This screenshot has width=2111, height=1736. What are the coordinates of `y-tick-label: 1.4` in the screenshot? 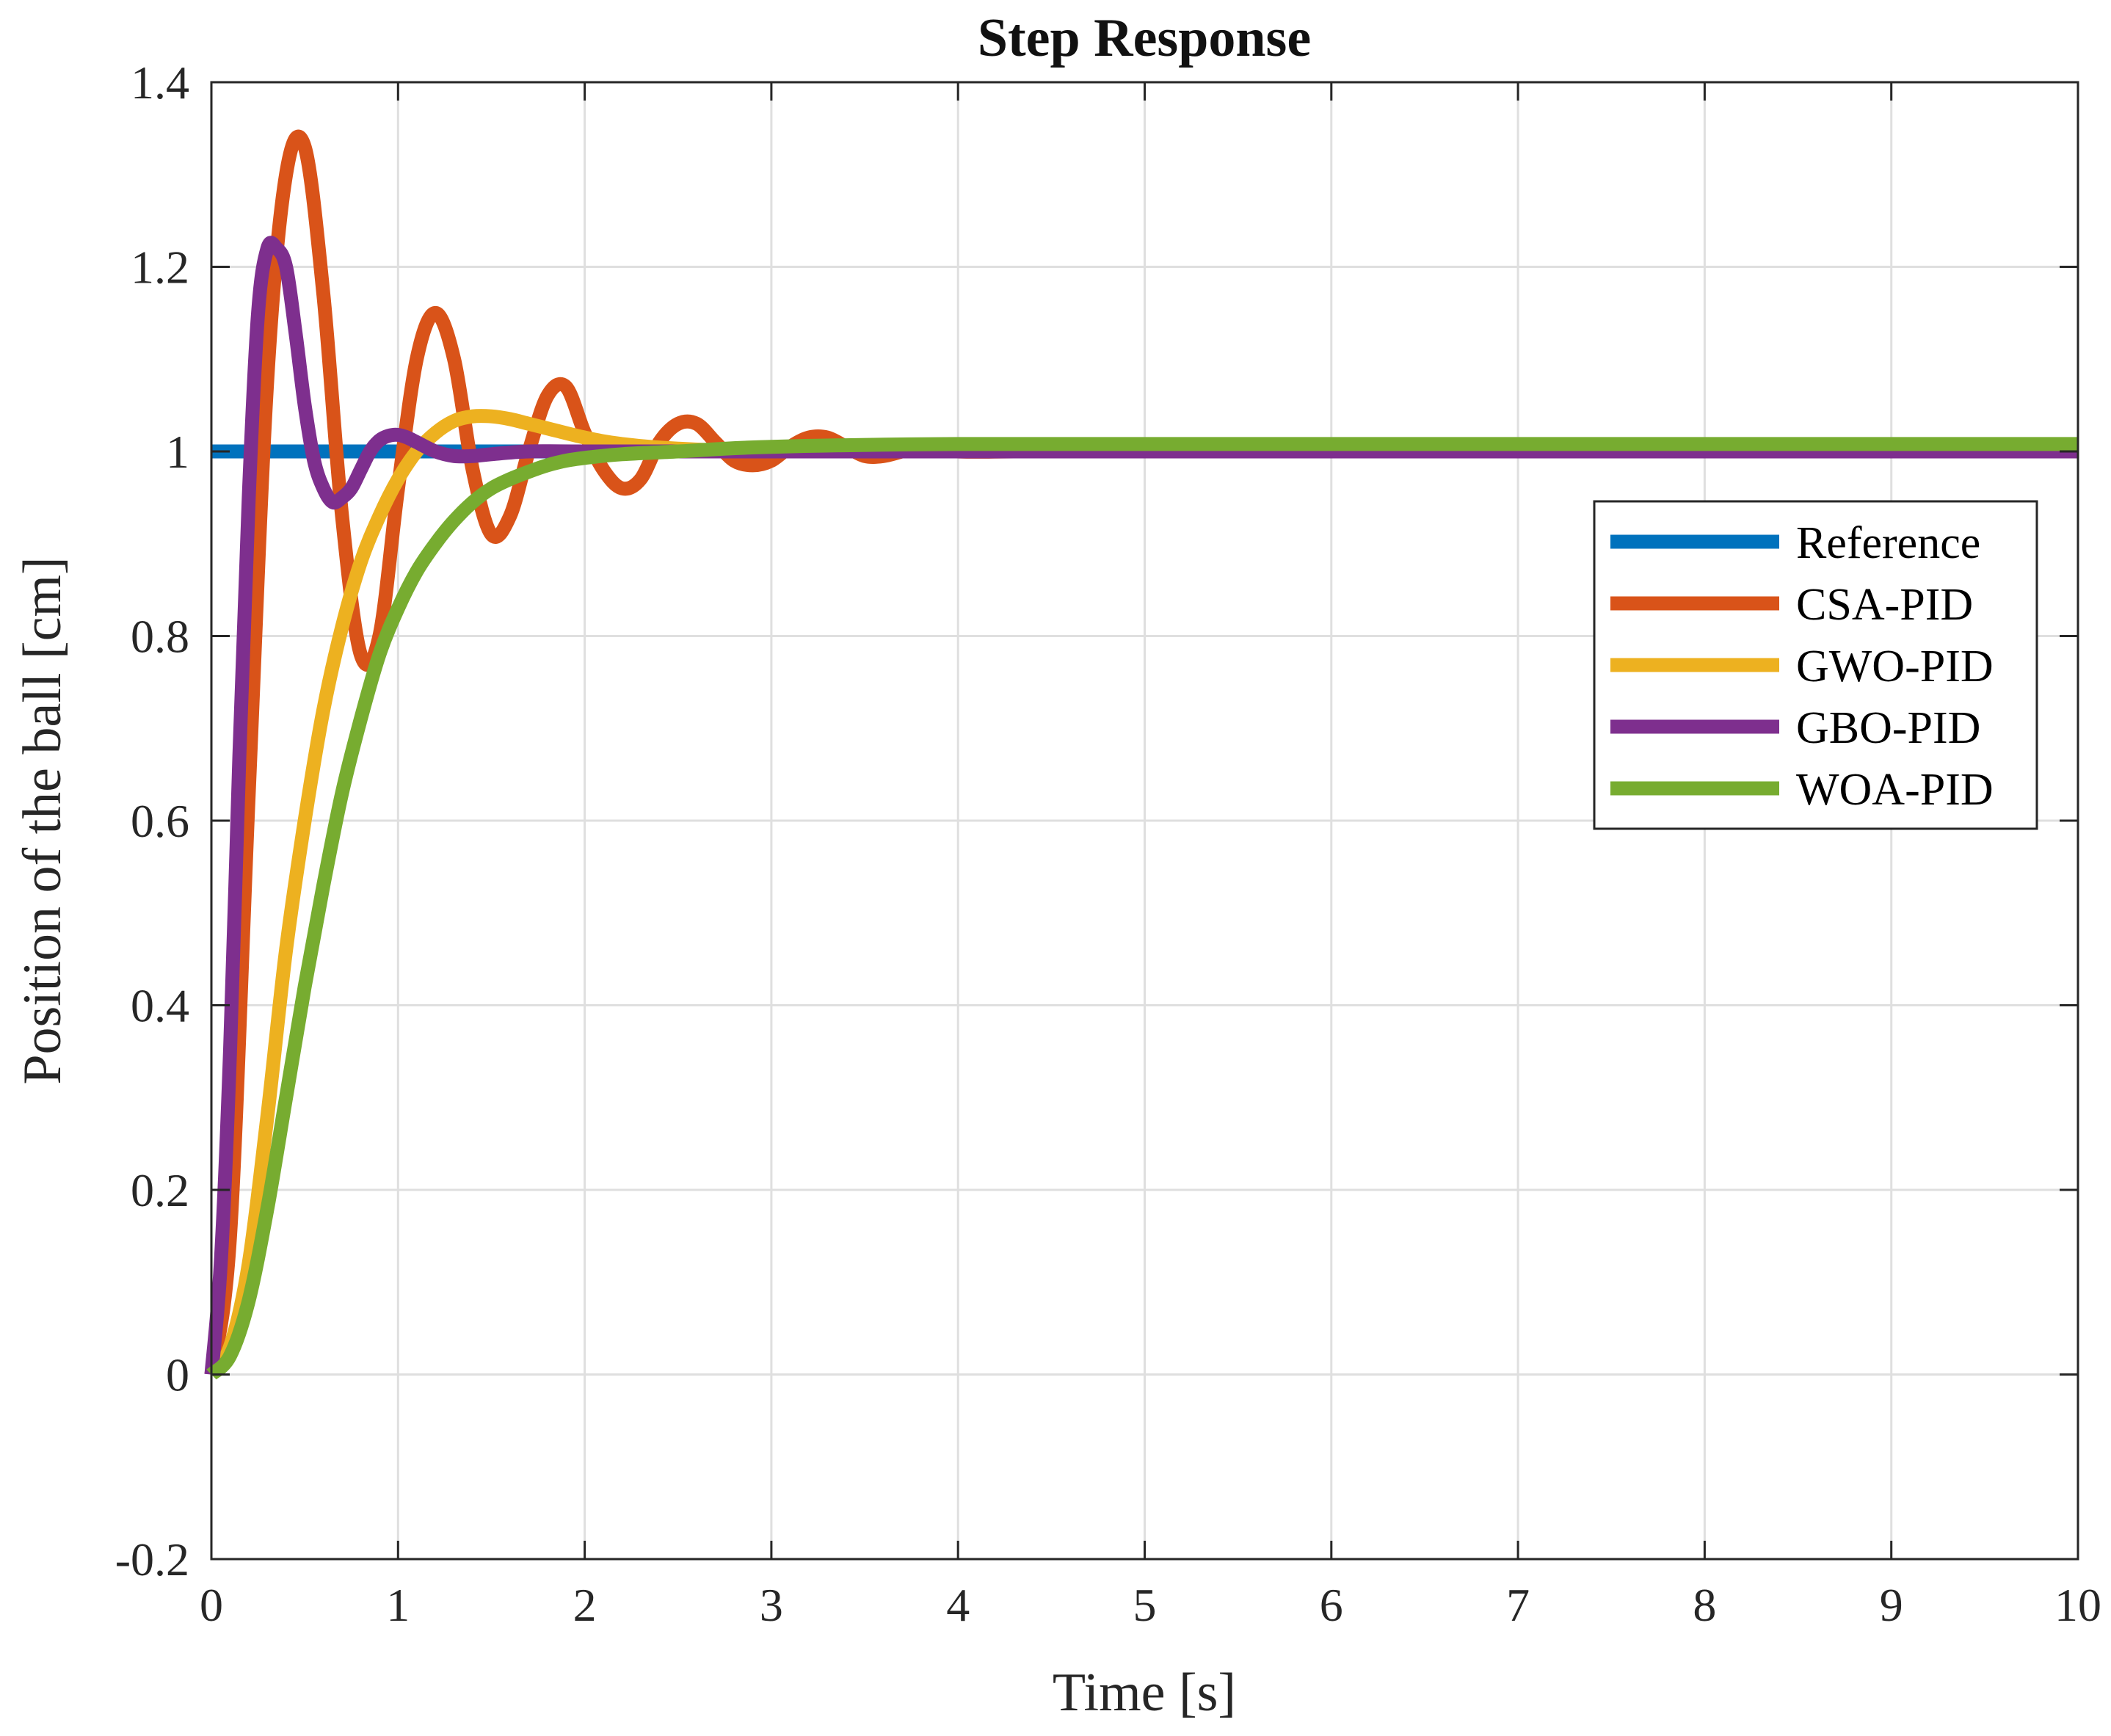 It's located at (160, 83).